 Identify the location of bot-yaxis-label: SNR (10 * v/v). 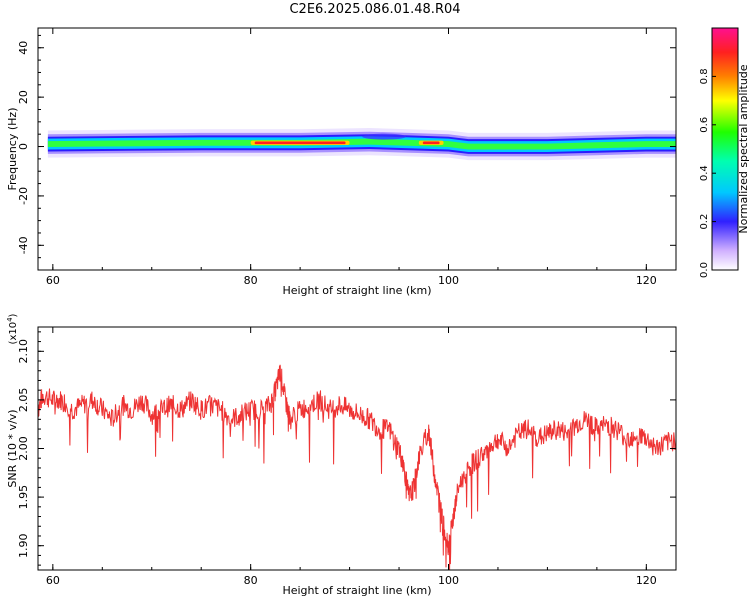
(12, 448).